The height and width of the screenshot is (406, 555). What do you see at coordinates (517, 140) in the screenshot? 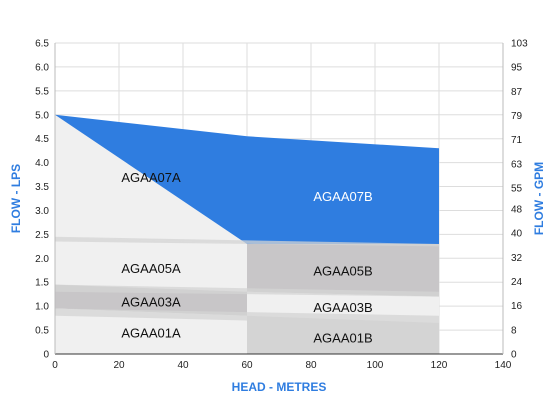
I see `y2-tick-label: 71` at bounding box center [517, 140].